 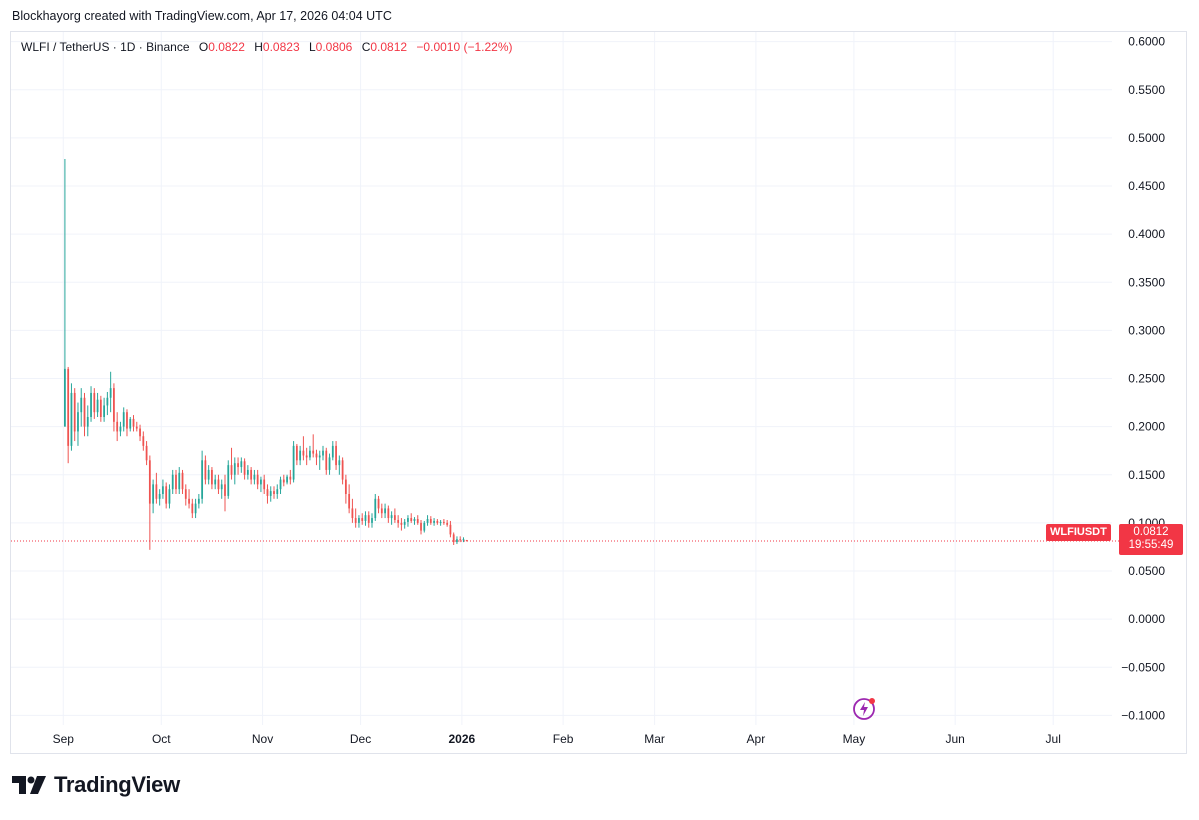 What do you see at coordinates (1146, 619) in the screenshot?
I see `y-tick-label: 0.0000` at bounding box center [1146, 619].